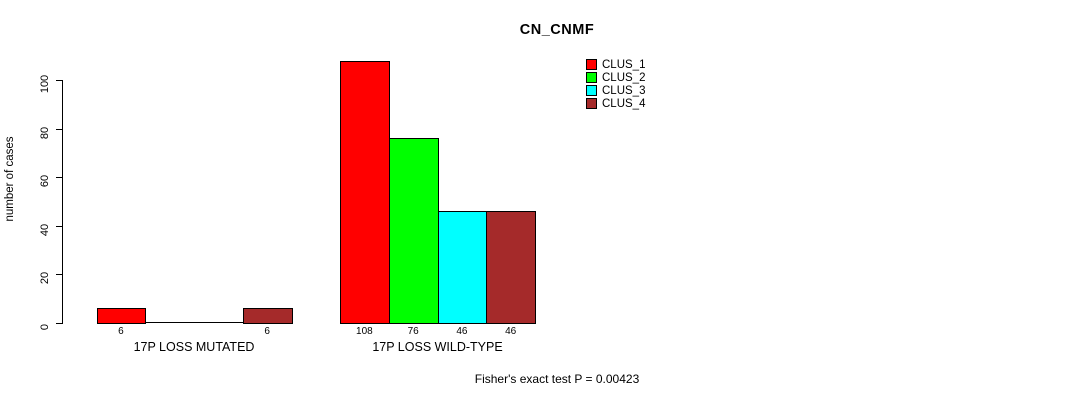 The height and width of the screenshot is (400, 1090). I want to click on category-label: 17P LOSS MUTATED, so click(194, 347).